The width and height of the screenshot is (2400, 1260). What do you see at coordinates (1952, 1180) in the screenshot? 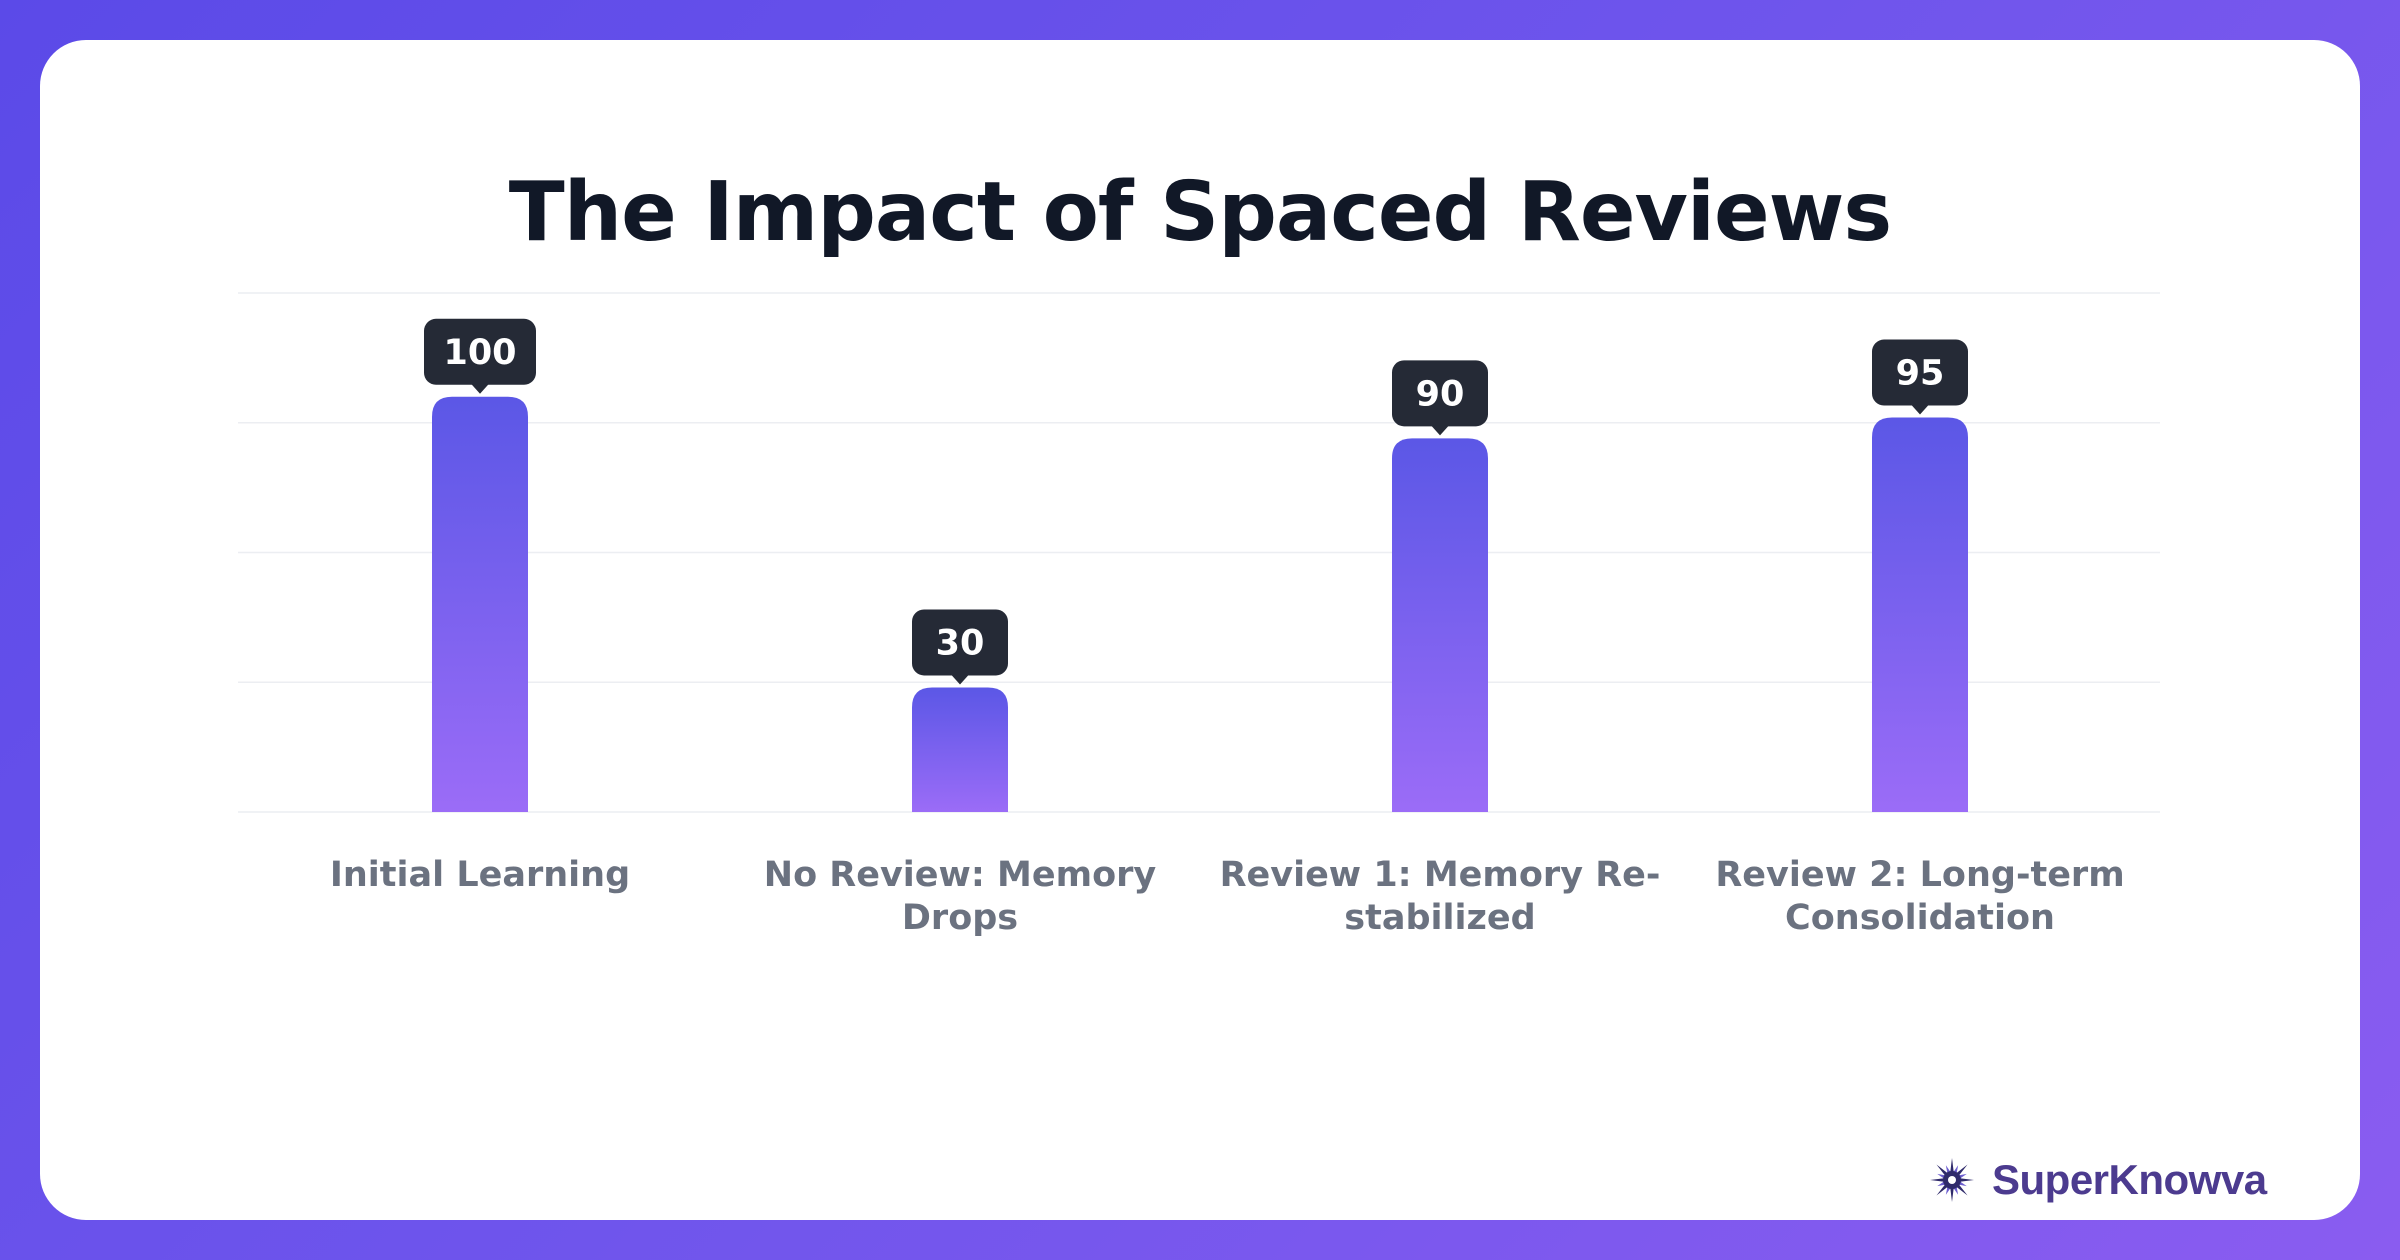
I see `starburst-logo-icon` at bounding box center [1952, 1180].